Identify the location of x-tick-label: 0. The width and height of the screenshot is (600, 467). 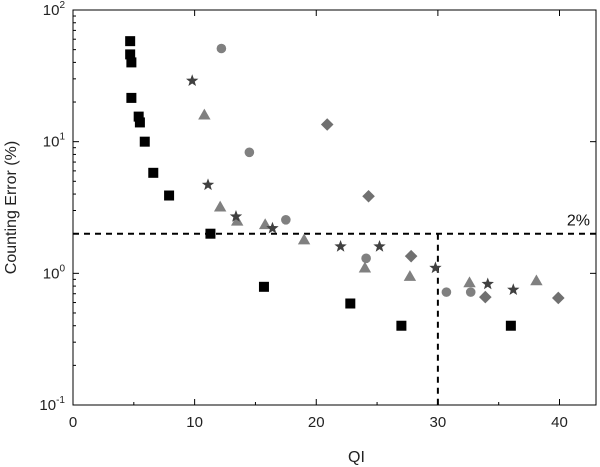
(73, 422).